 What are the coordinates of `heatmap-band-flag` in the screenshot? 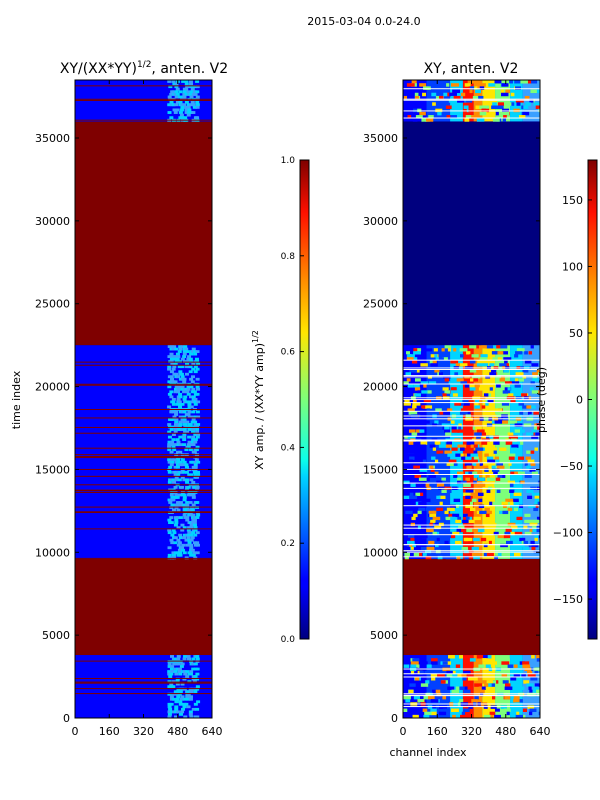 It's located at (471, 607).